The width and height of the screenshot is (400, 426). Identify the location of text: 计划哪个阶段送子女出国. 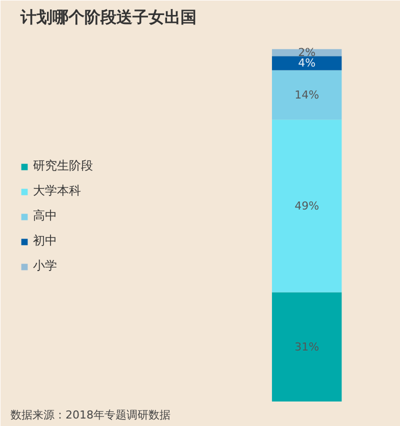
(108, 17).